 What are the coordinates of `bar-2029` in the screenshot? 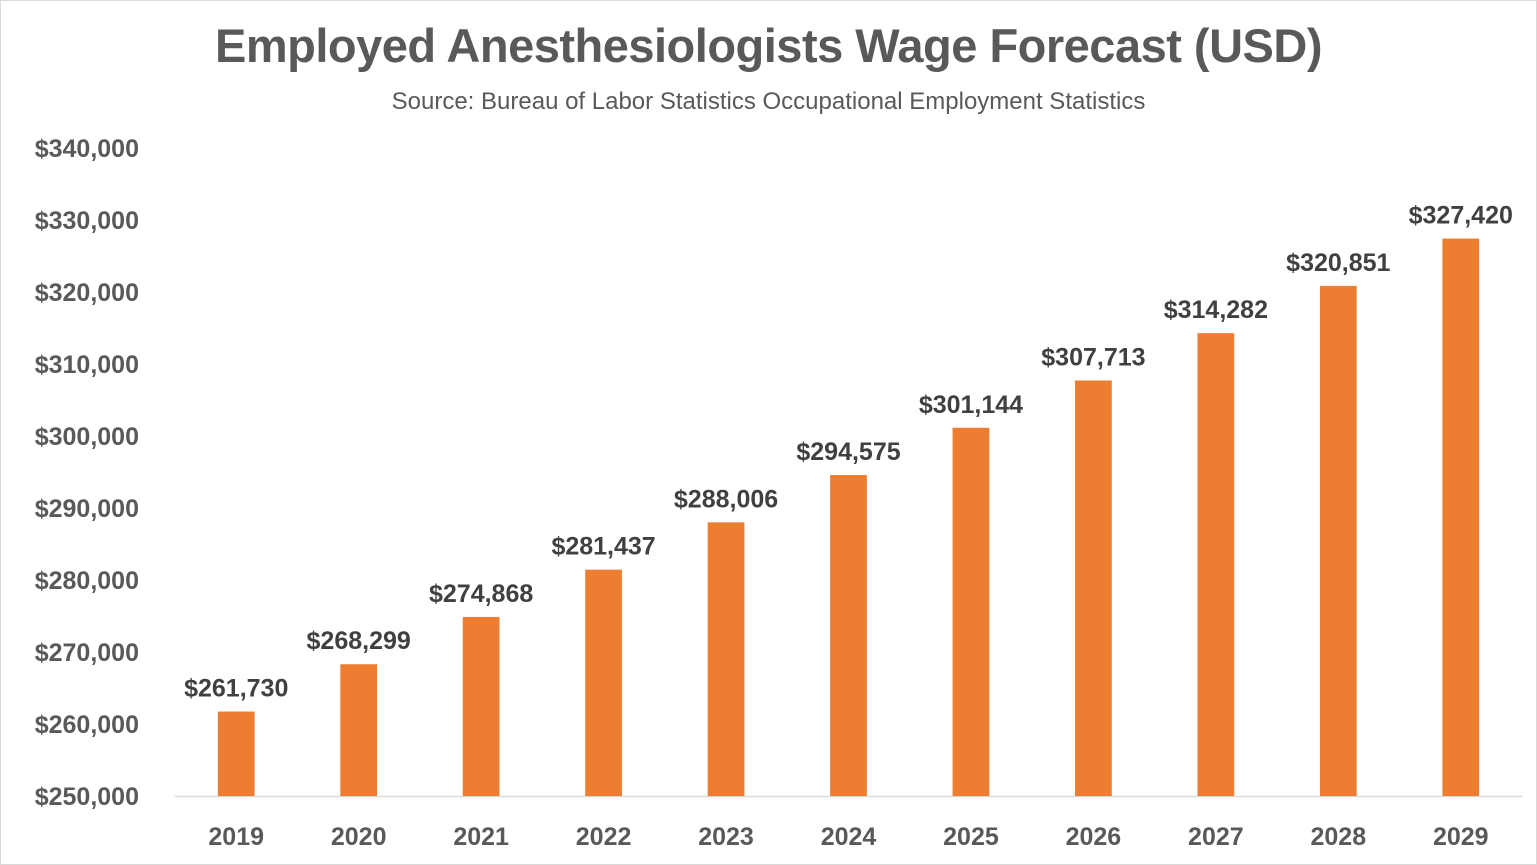 It's located at (1461, 517).